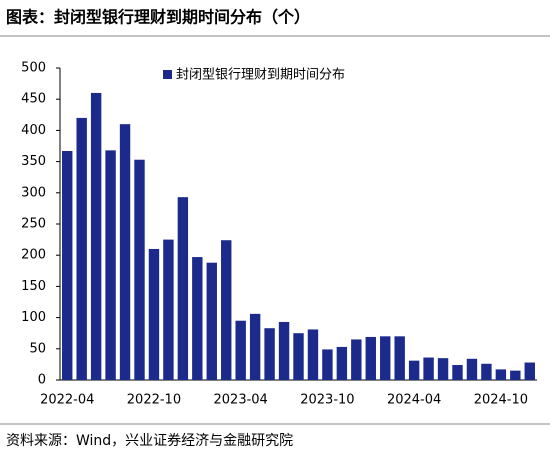 The width and height of the screenshot is (550, 468). What do you see at coordinates (67, 400) in the screenshot?
I see `x-tick-label: 2022-04` at bounding box center [67, 400].